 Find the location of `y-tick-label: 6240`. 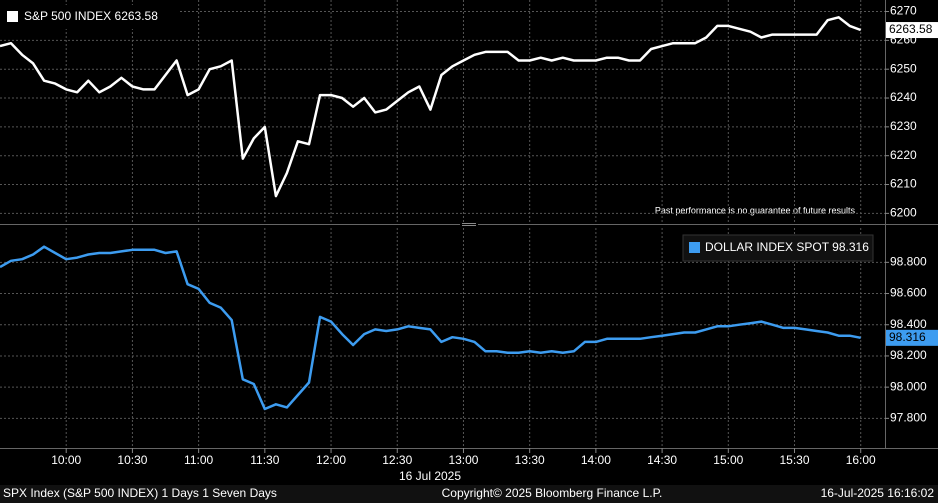

y-tick-label: 6240 is located at coordinates (903, 97).